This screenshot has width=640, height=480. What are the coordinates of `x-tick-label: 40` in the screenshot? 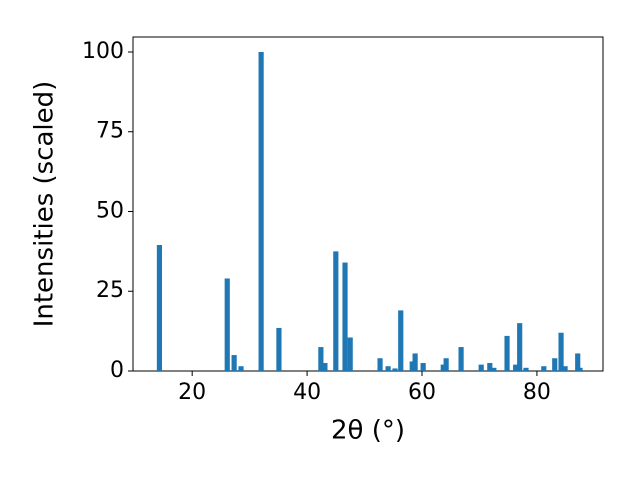 It's located at (307, 392).